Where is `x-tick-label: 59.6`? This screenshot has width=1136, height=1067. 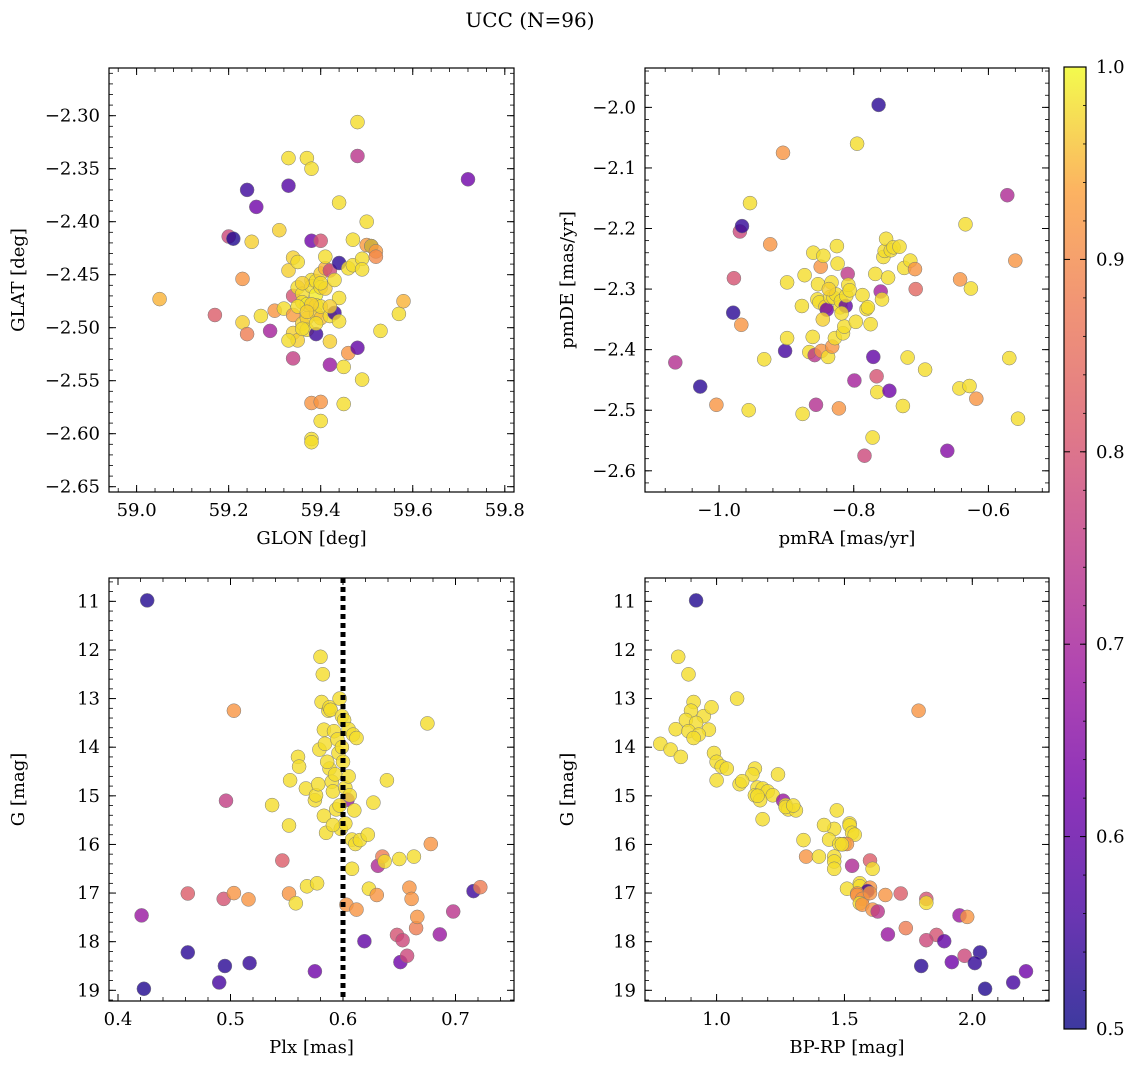 x-tick-label: 59.6 is located at coordinates (413, 510).